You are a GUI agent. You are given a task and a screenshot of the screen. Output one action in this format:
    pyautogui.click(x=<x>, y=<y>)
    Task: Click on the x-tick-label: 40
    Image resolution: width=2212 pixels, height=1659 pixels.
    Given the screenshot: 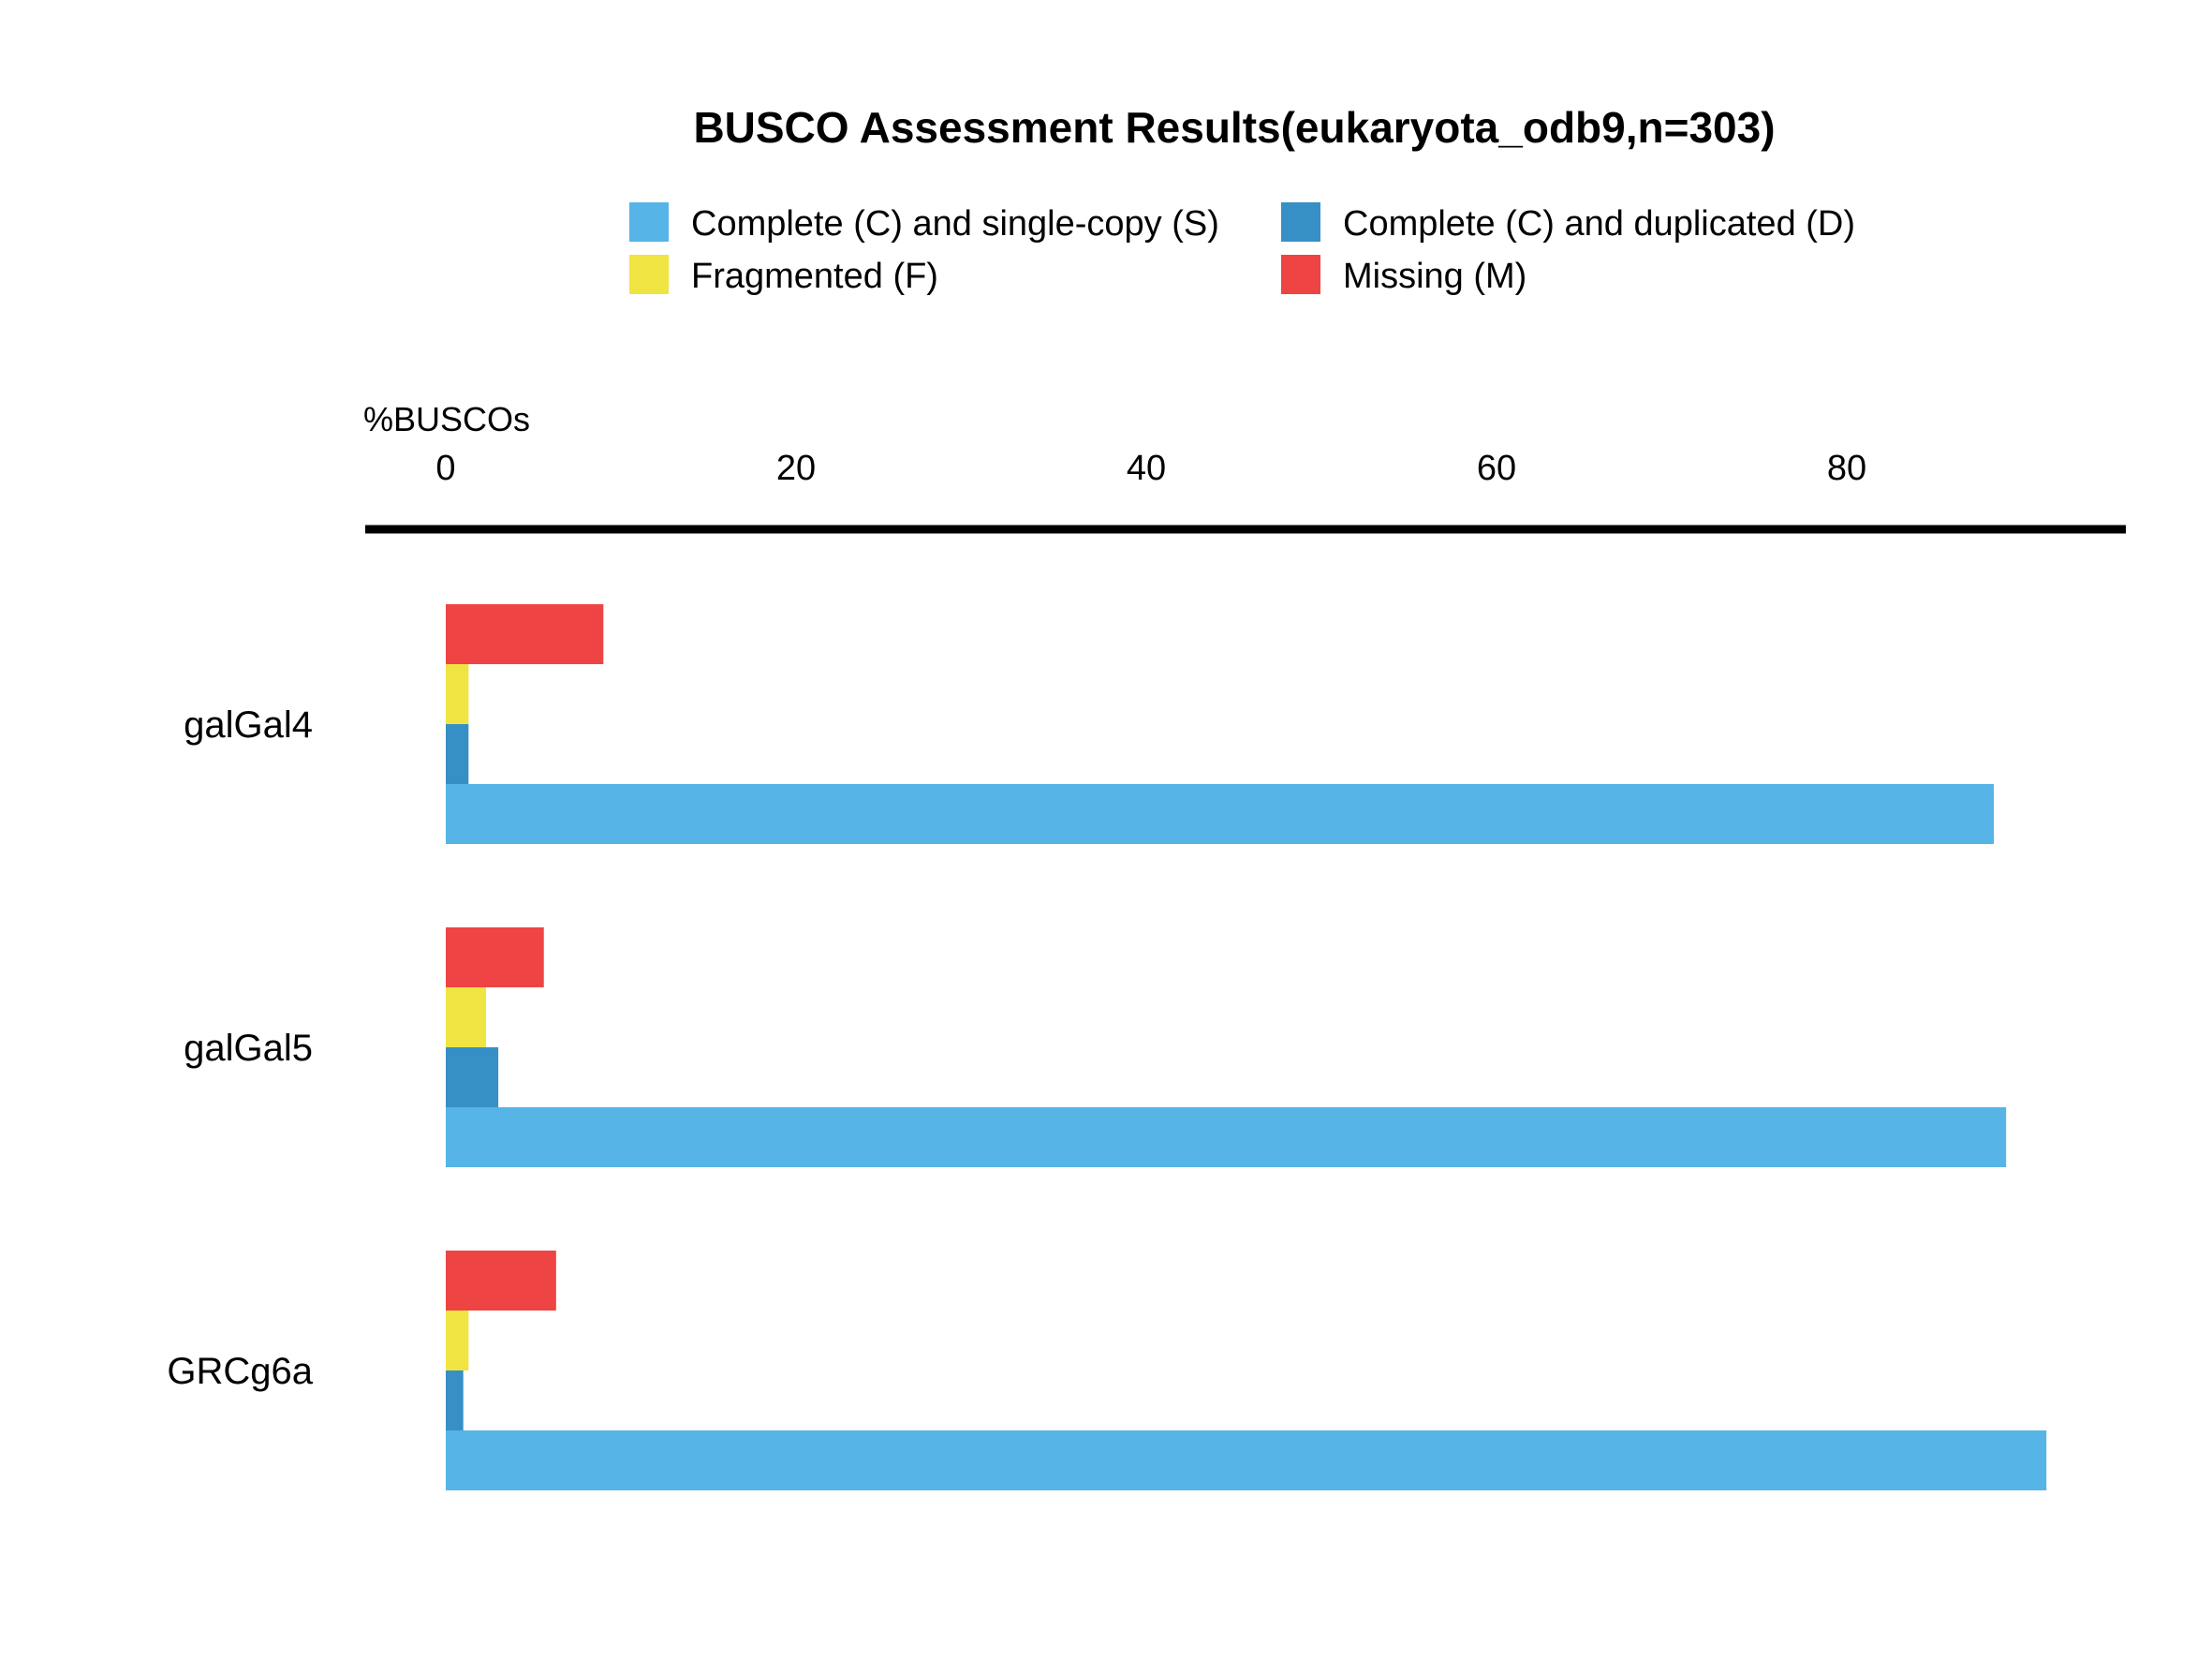 What is the action you would take?
    pyautogui.click(x=1147, y=469)
    